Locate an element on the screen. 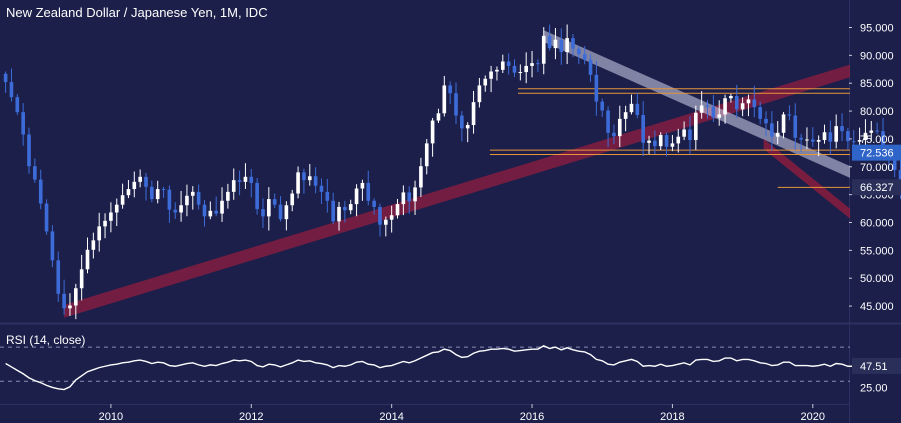 The height and width of the screenshot is (423, 901). falling-channel-band is located at coordinates (696, 104).